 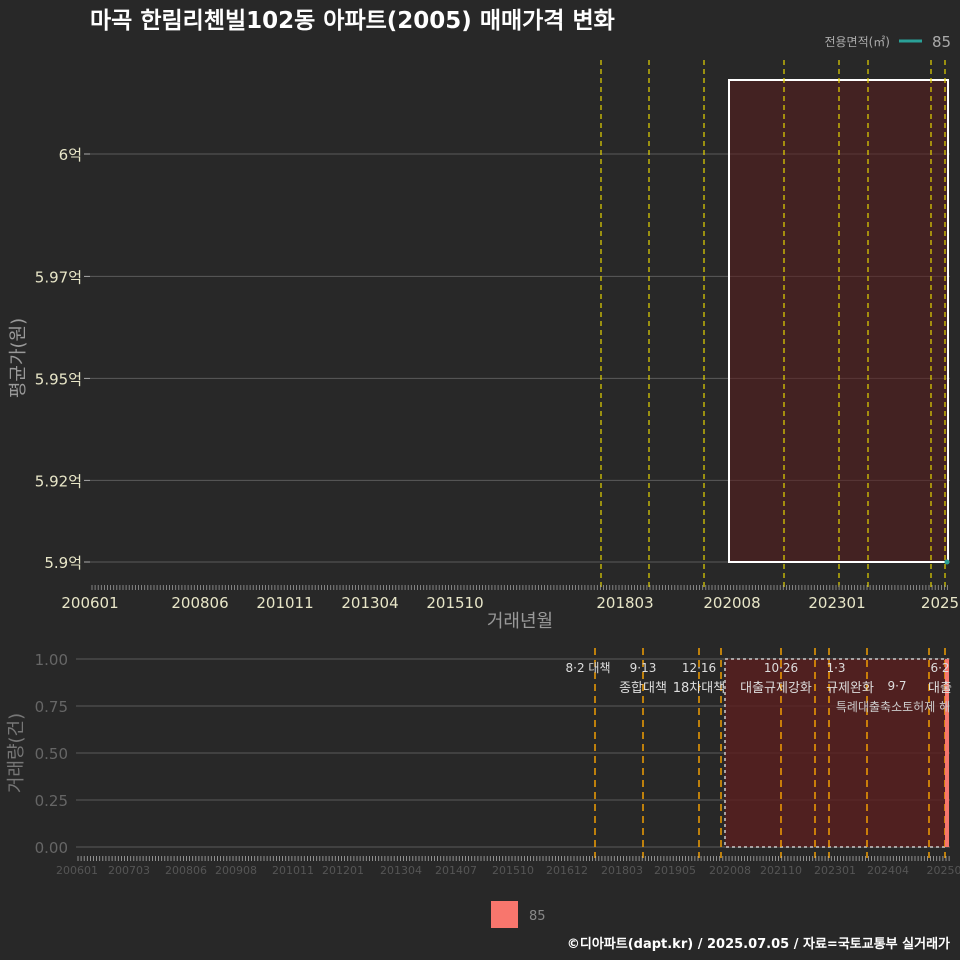 What do you see at coordinates (456, 870) in the screenshot?
I see `x-tick-label: 201407` at bounding box center [456, 870].